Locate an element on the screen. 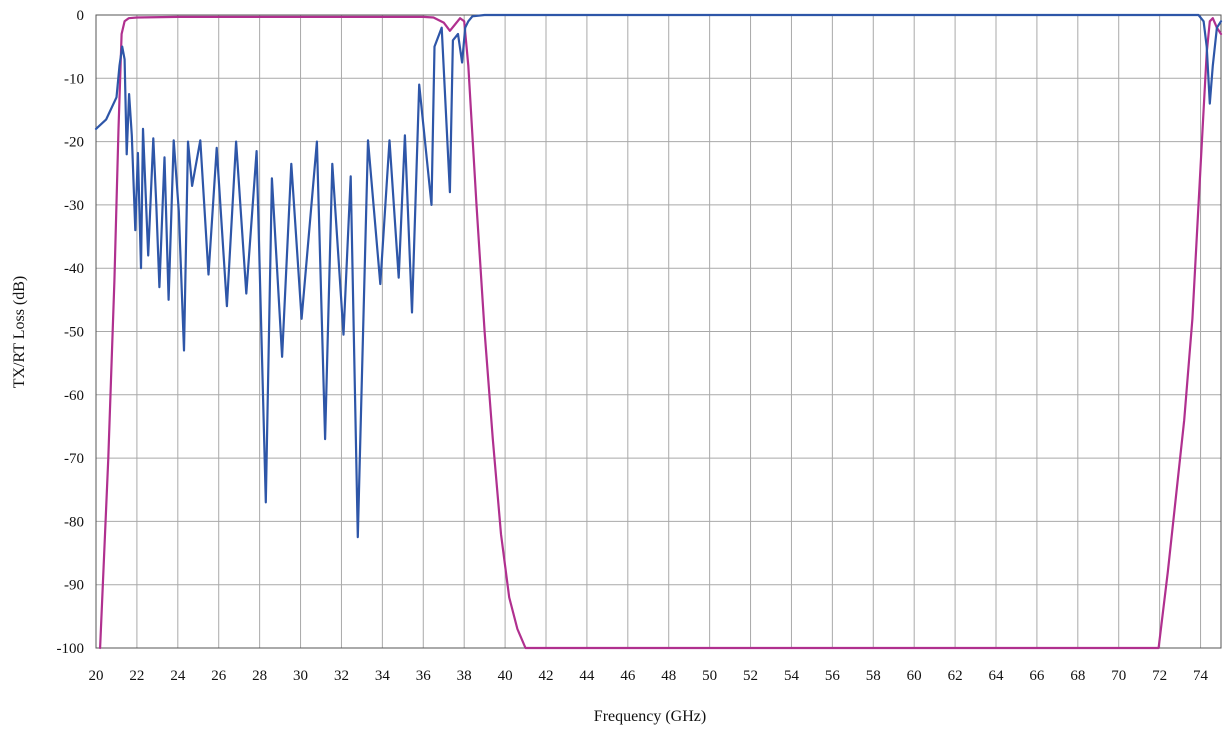 The width and height of the screenshot is (1224, 734). x-tick-label: 64 is located at coordinates (997, 676).